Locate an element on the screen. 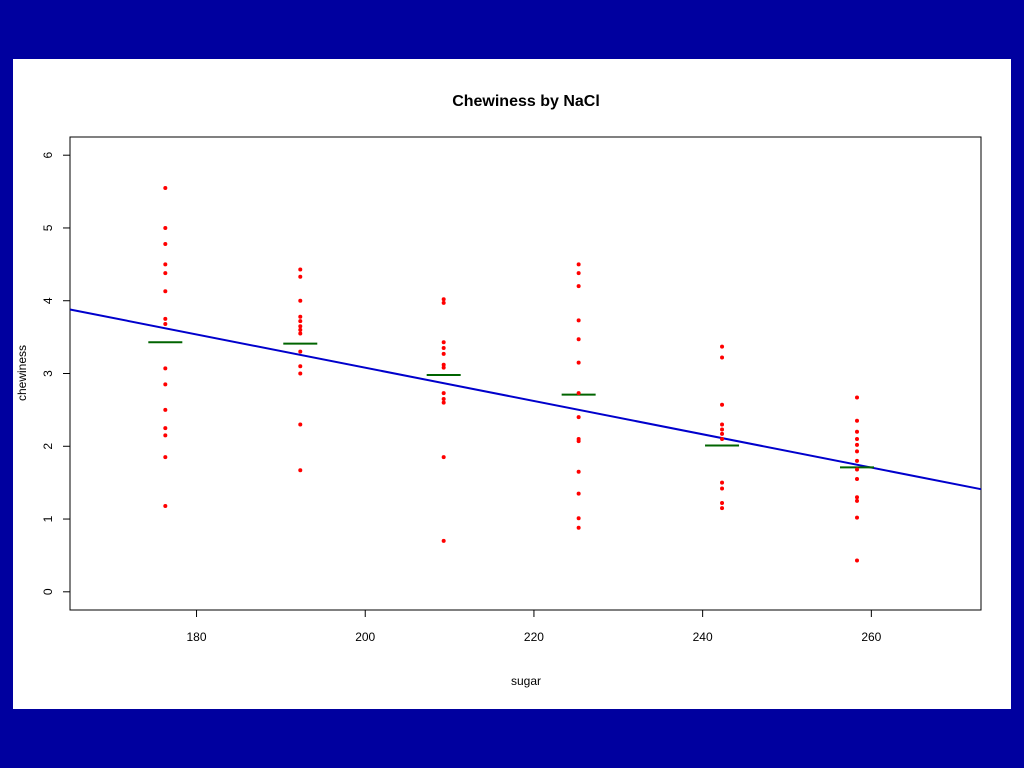 The image size is (1024, 768). y-axis-label: chewiness is located at coordinates (22, 373).